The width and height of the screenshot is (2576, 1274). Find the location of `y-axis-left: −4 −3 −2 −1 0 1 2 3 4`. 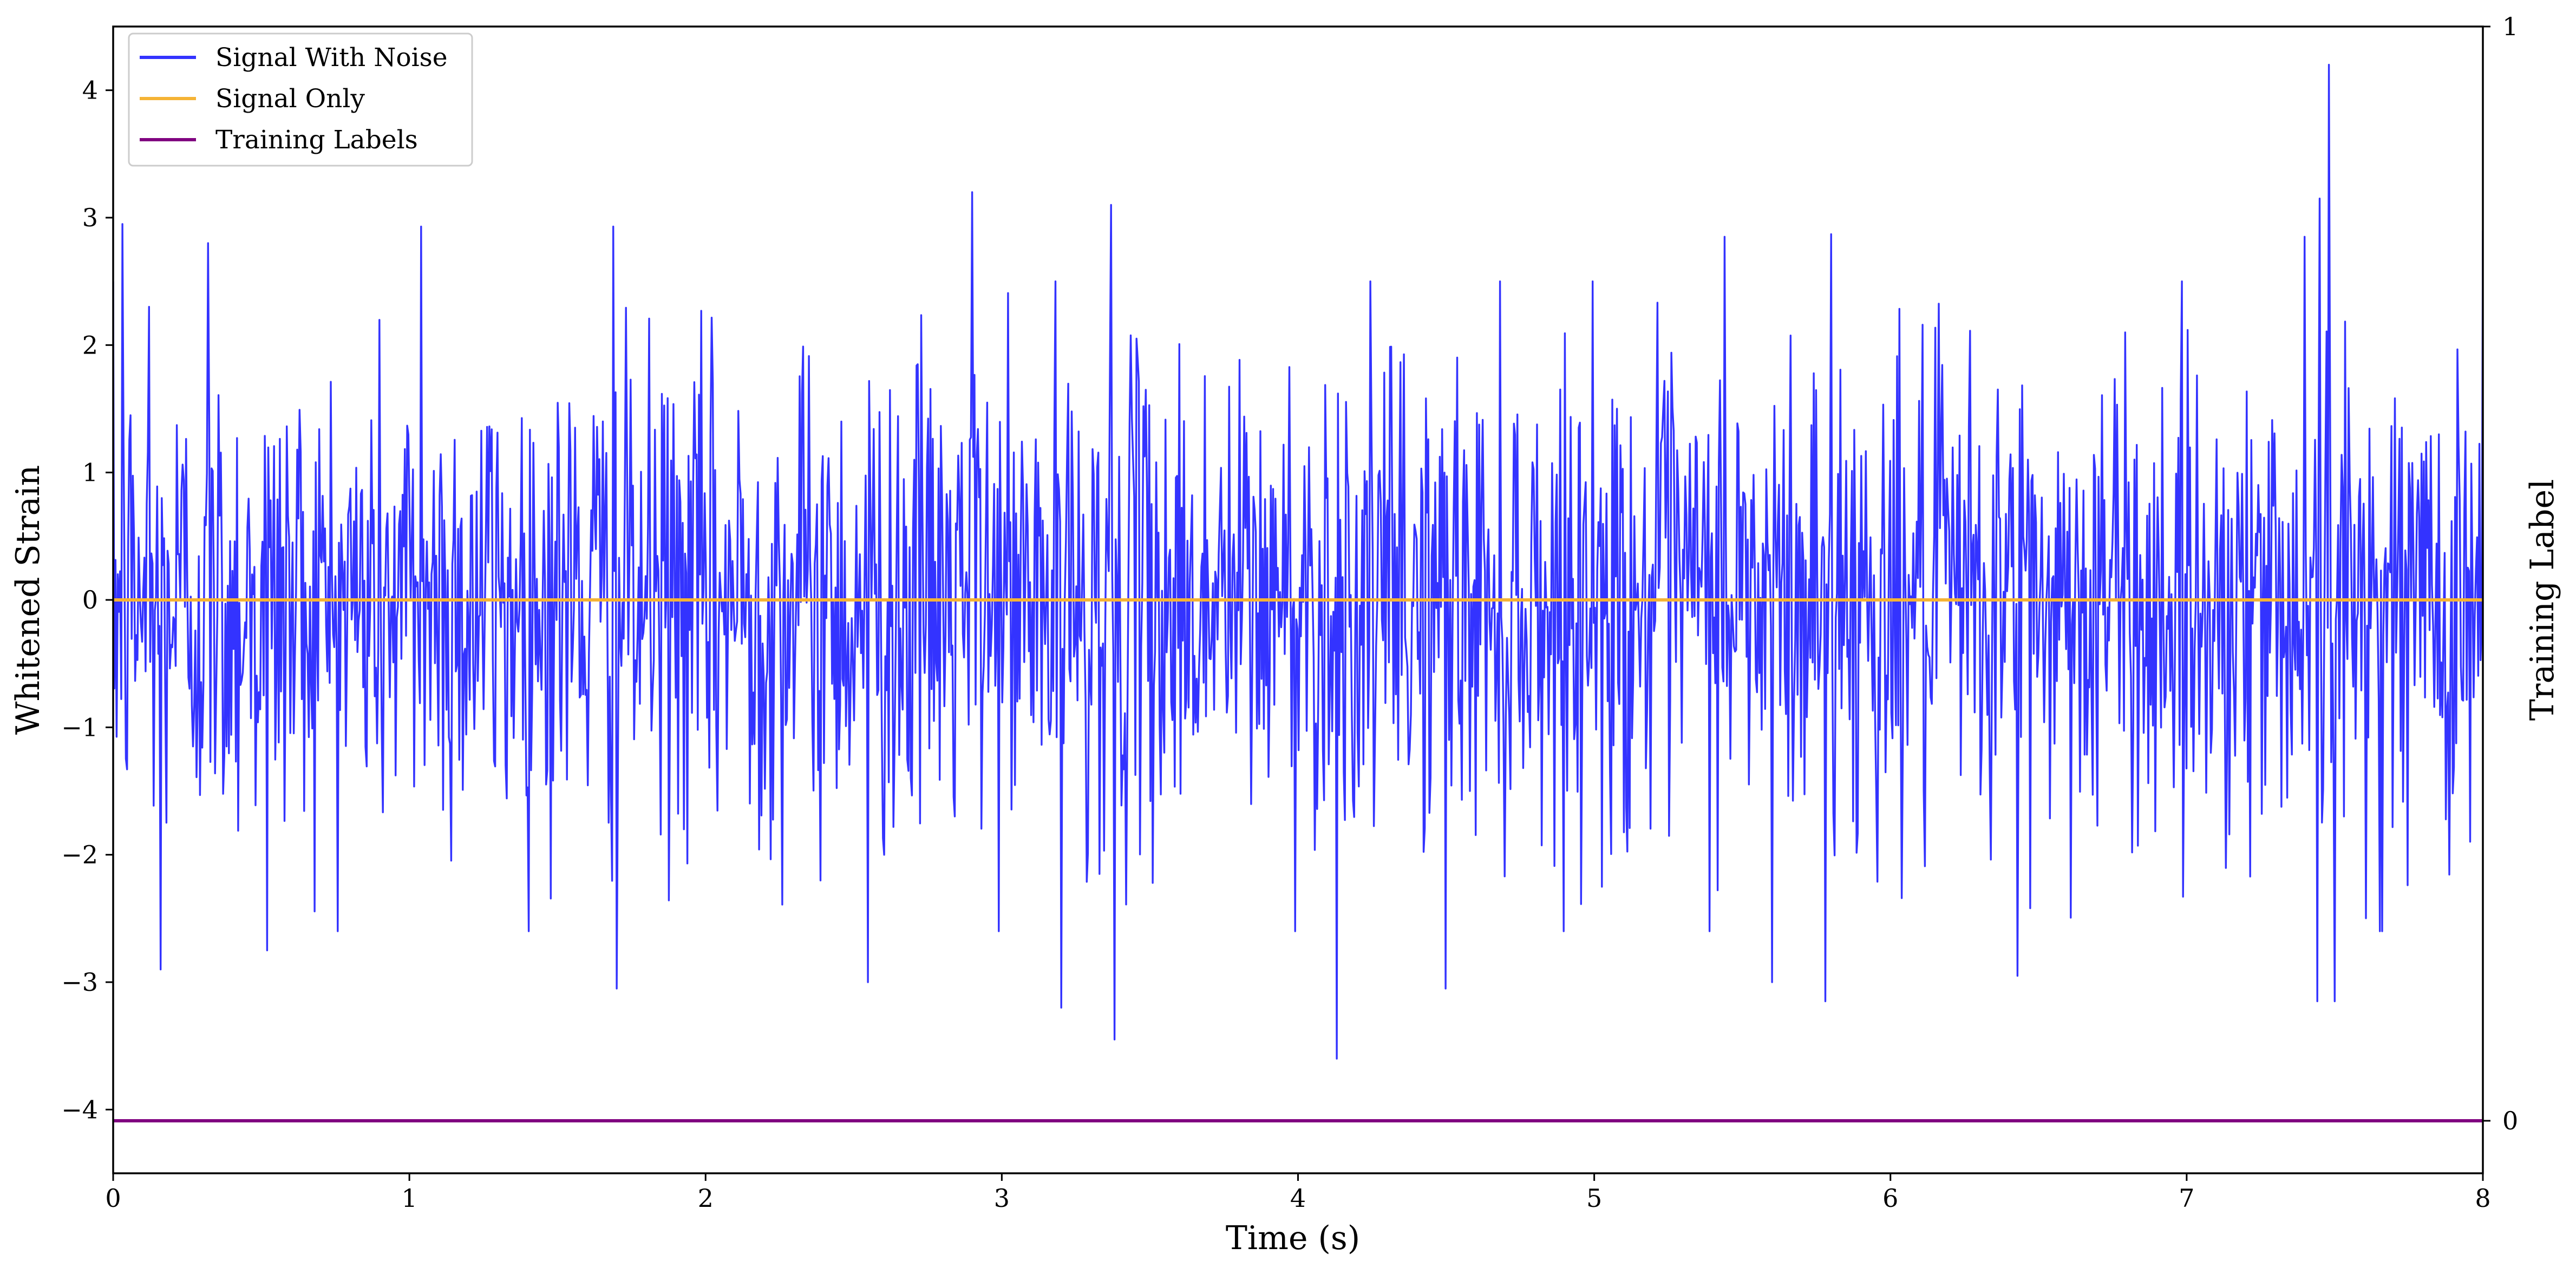

y-axis-left: −4 −3 −2 −1 0 1 2 3 4 is located at coordinates (87, 600).